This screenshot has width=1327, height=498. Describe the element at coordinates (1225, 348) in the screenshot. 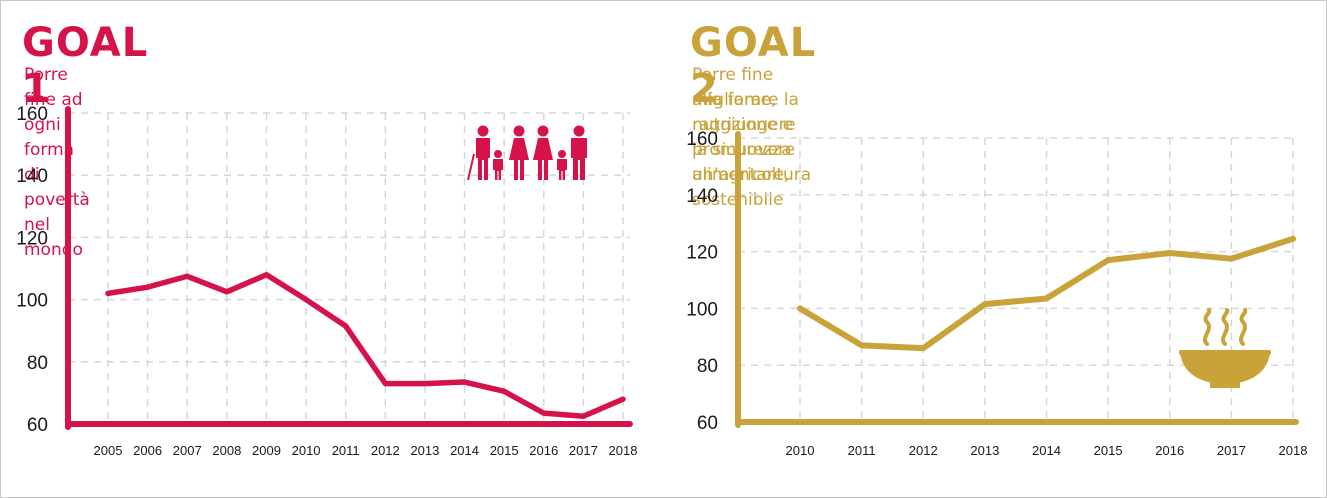

I see `food-bowl-icon` at that location.